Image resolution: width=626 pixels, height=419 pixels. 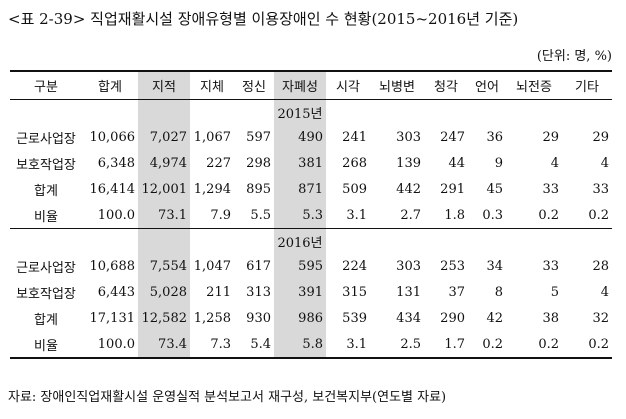 I want to click on table-cell: 42, so click(x=494, y=318).